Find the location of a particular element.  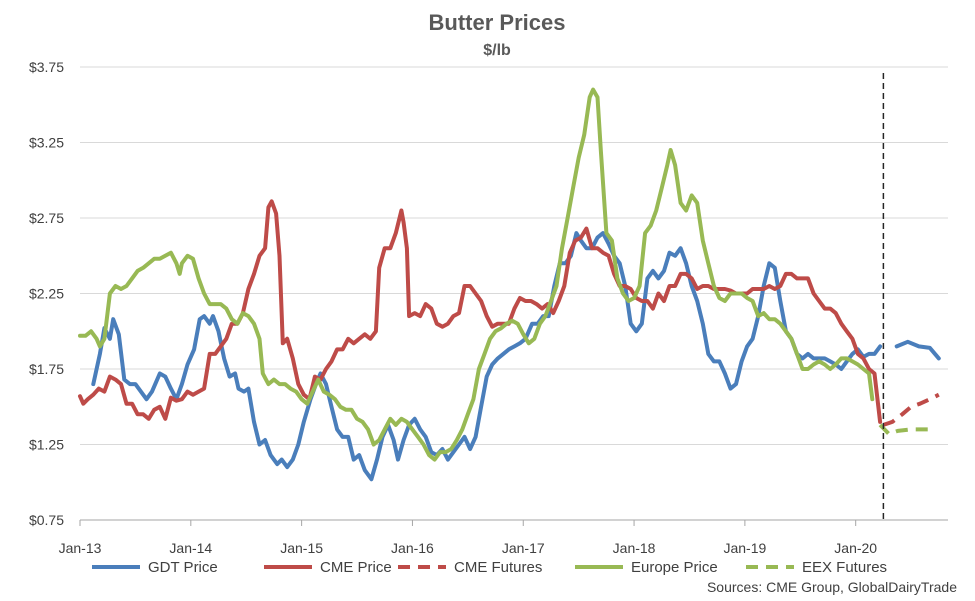

x-tick-label: Jan-15 is located at coordinates (301, 548).